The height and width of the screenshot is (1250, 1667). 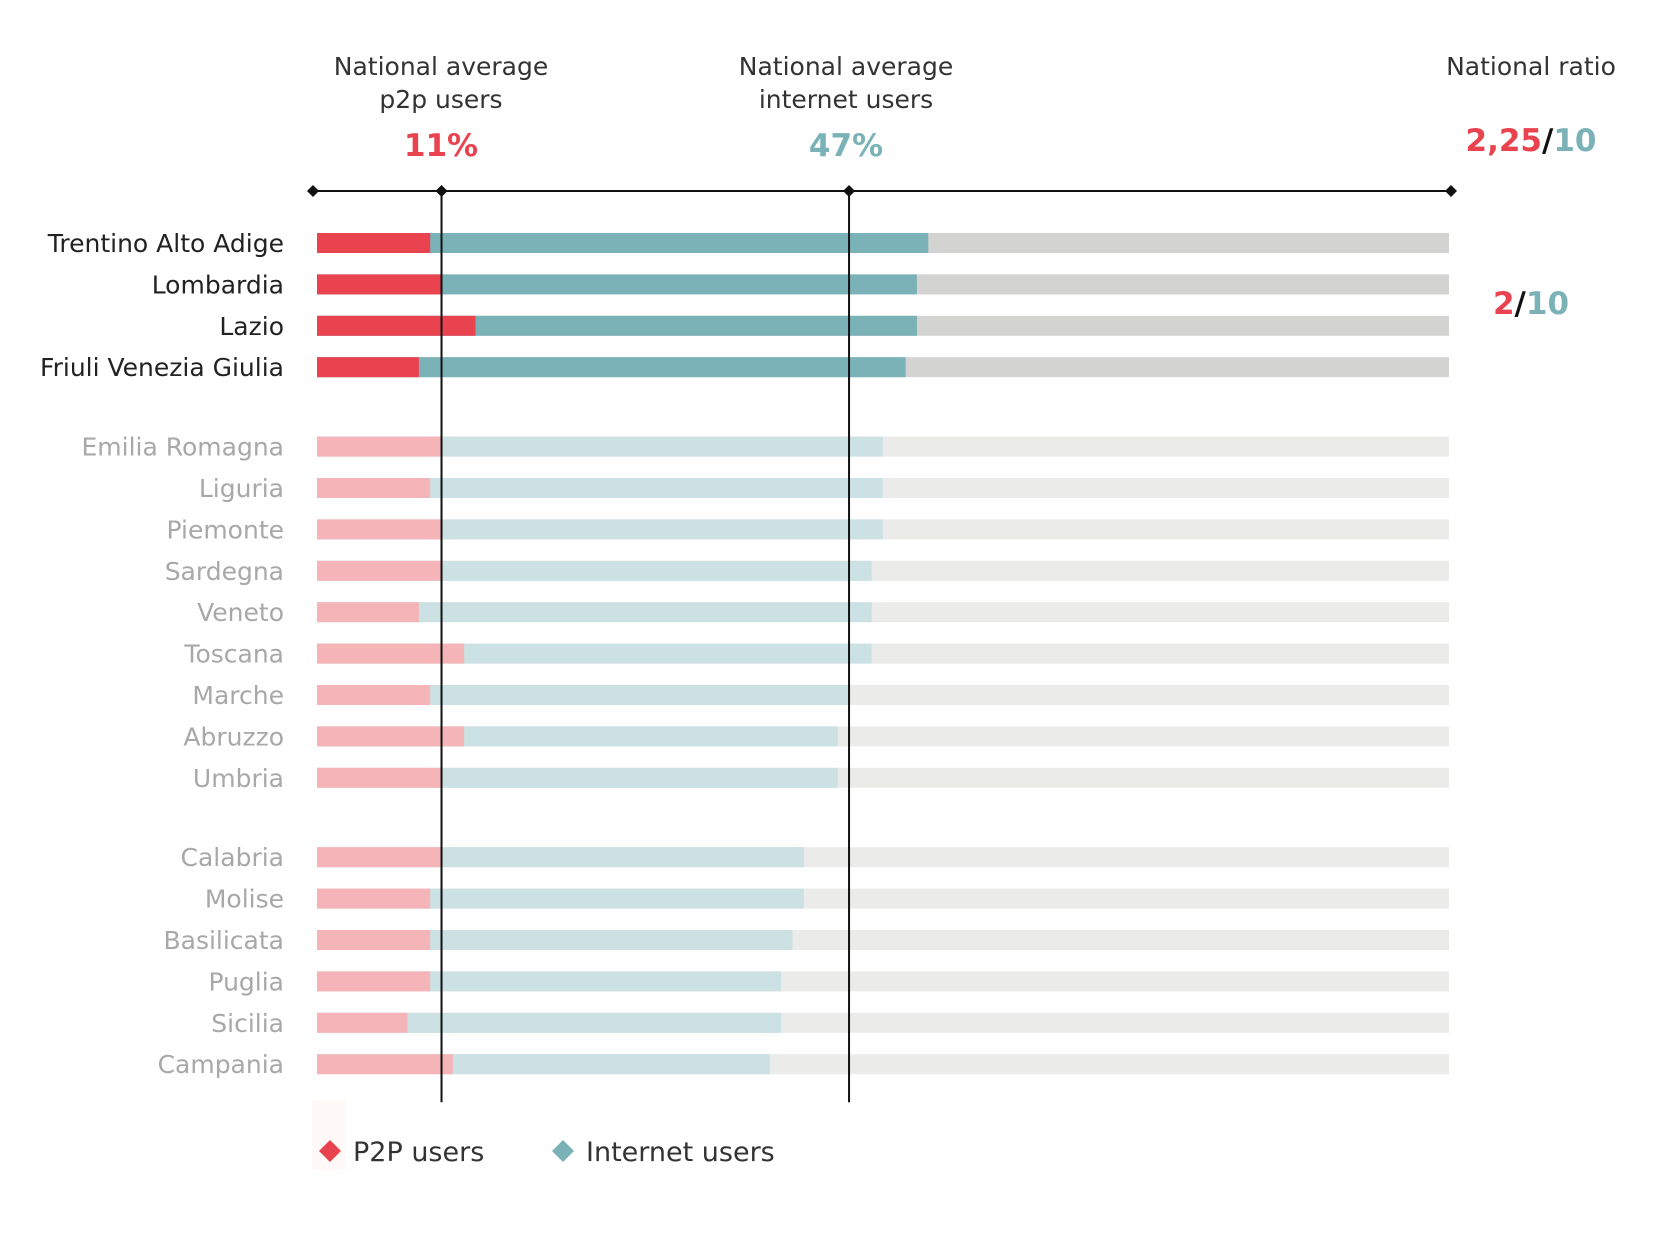 What do you see at coordinates (680, 1152) in the screenshot?
I see `legend-internet-label: Internet users` at bounding box center [680, 1152].